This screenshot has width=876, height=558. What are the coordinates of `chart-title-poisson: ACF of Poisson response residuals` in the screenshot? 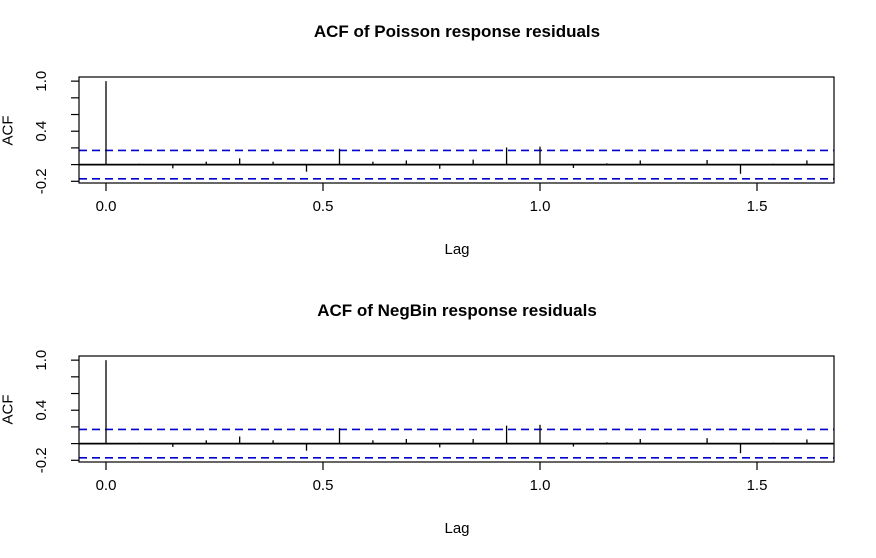 It's located at (457, 31).